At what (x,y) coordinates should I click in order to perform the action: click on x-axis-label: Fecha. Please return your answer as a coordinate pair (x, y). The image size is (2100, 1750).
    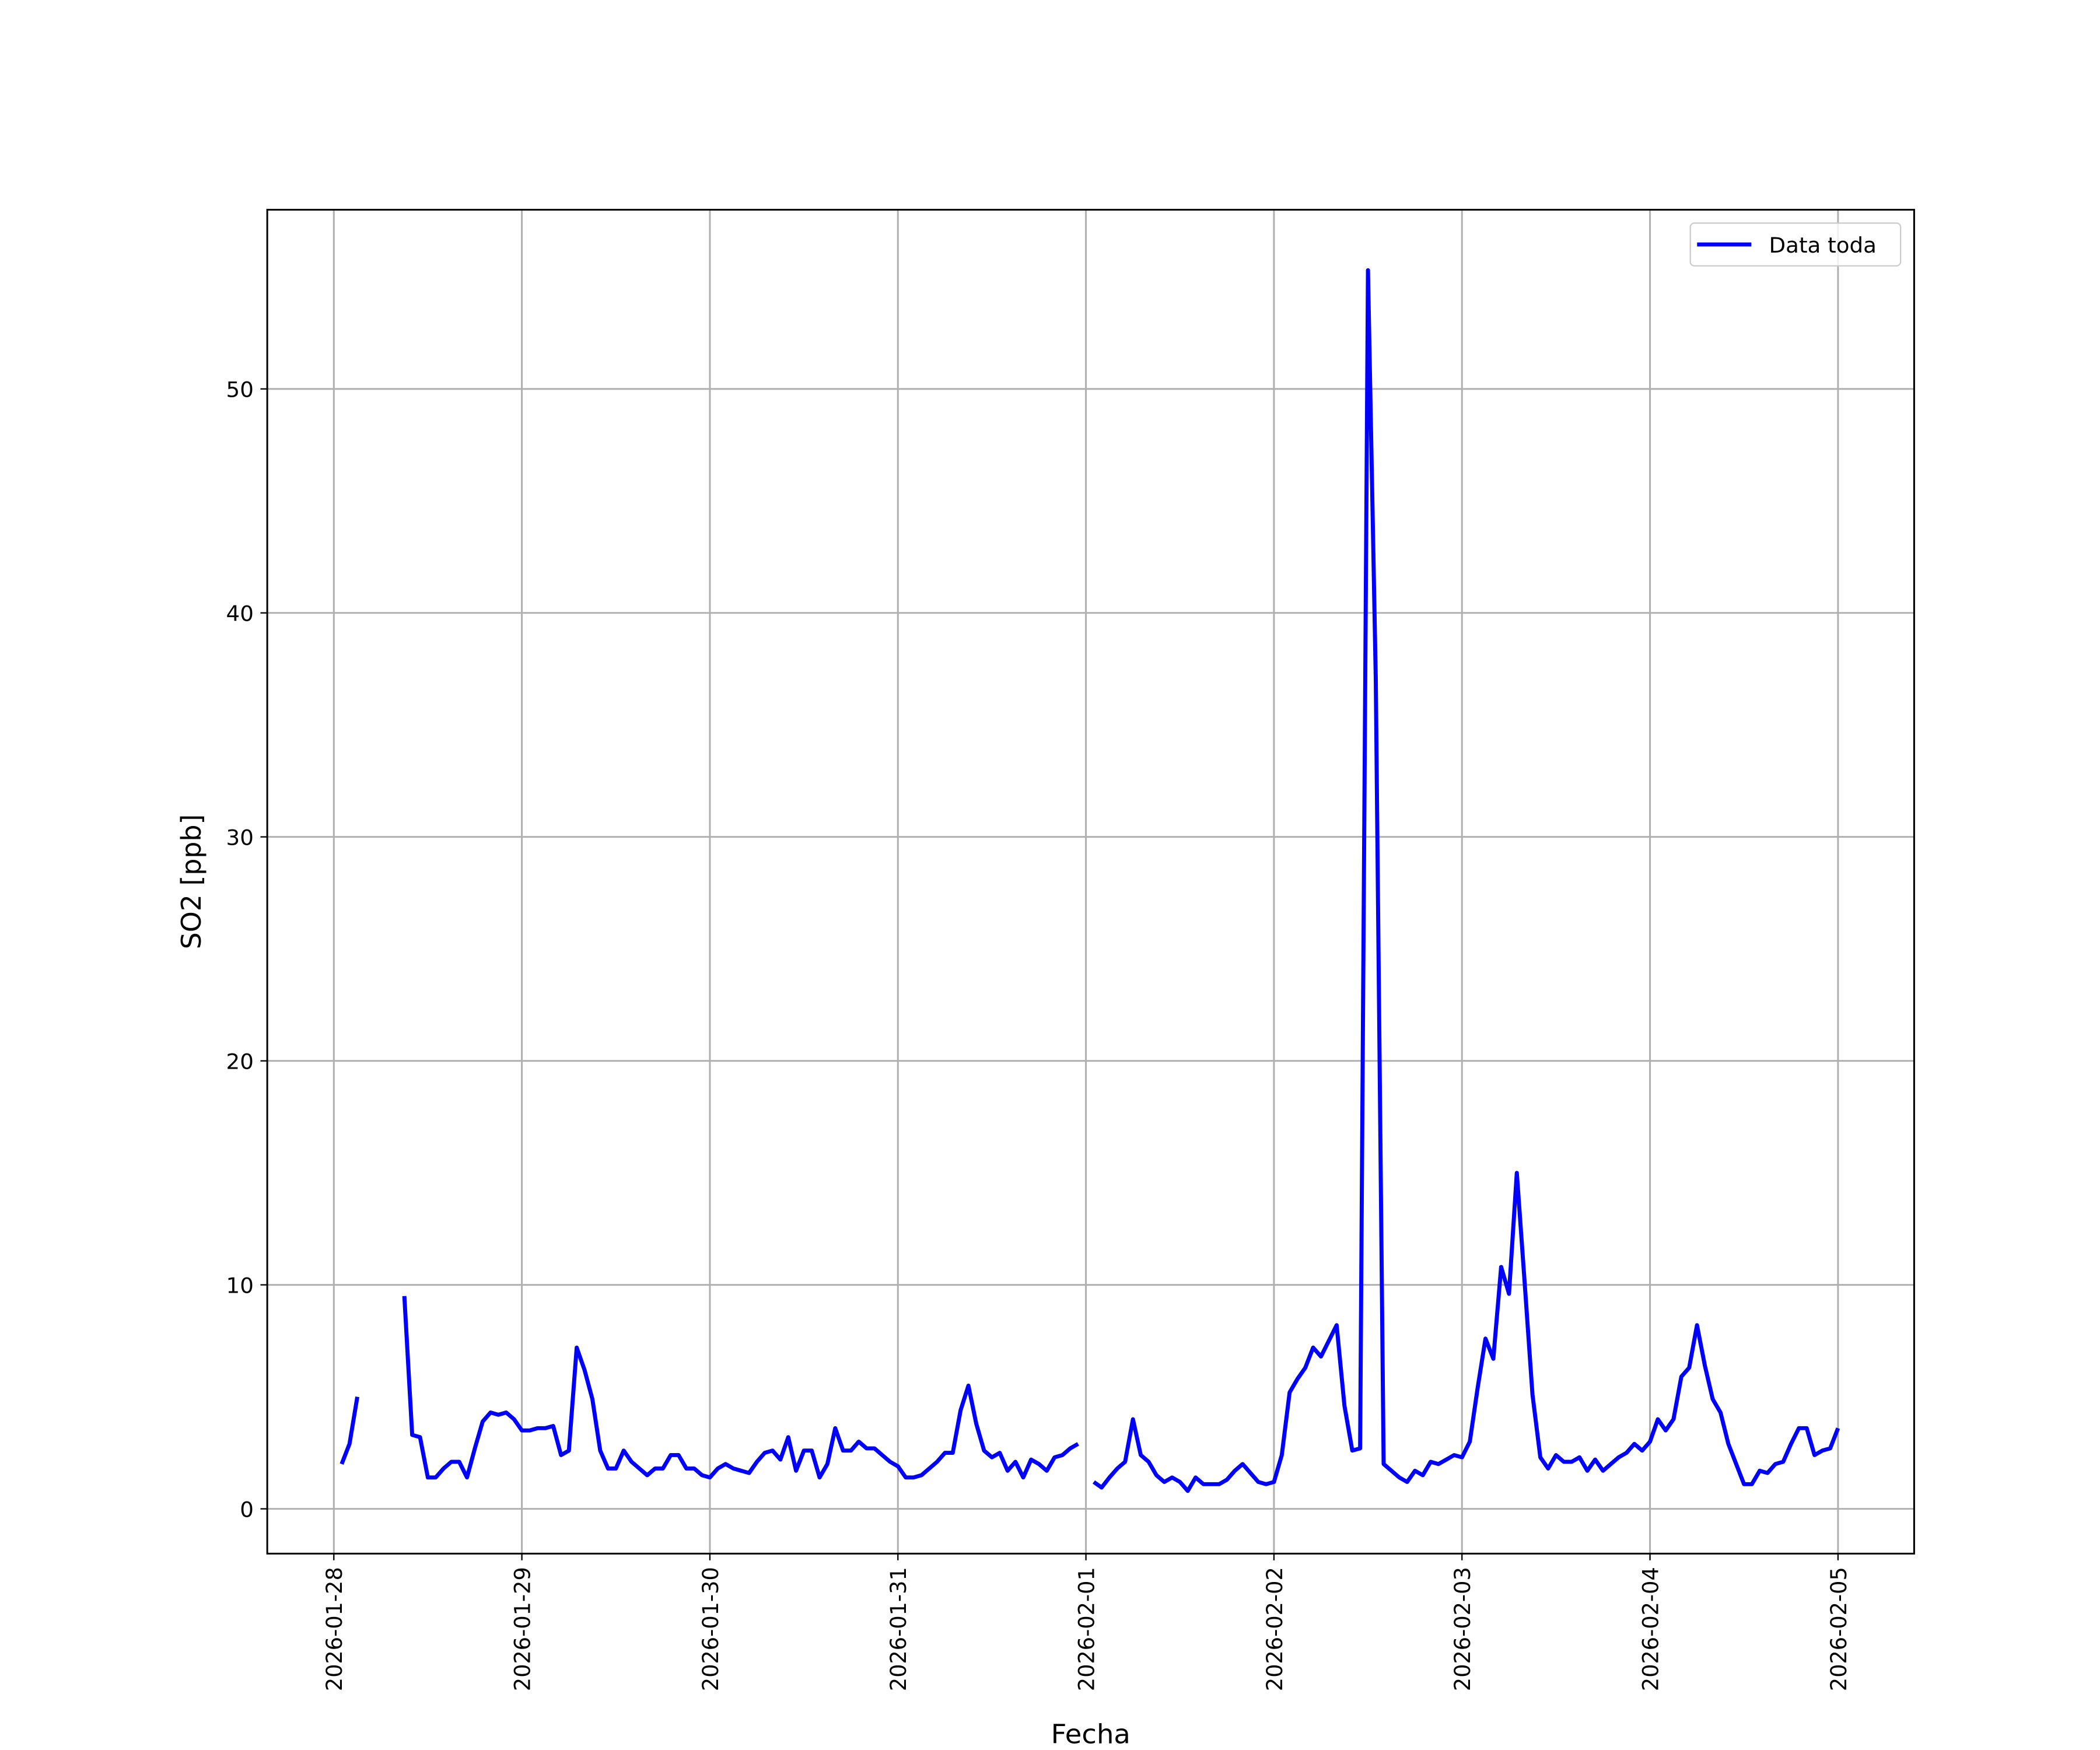
    Looking at the image, I should click on (1090, 1734).